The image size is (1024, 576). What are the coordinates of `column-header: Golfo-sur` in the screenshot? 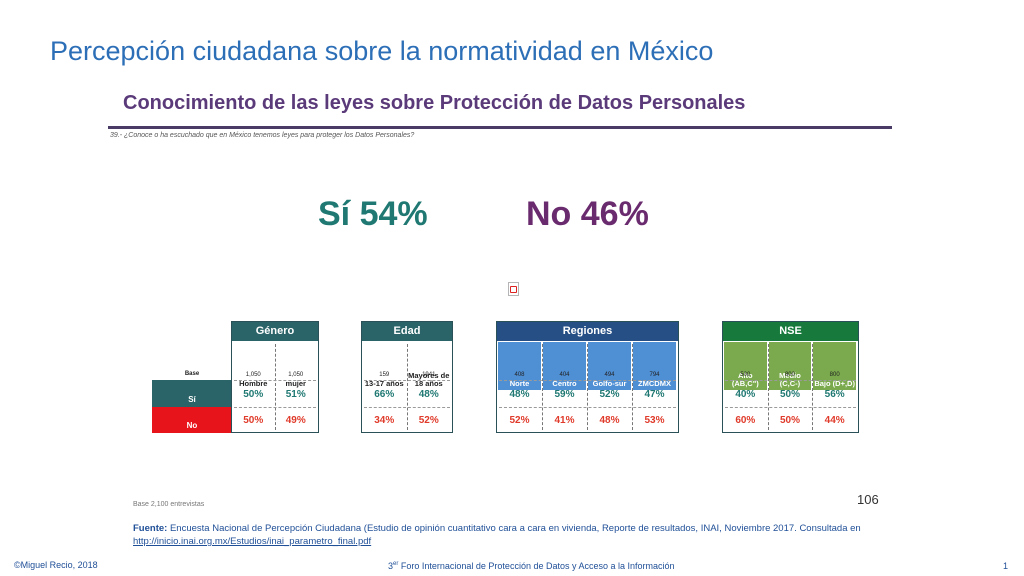 It's located at (609, 366).